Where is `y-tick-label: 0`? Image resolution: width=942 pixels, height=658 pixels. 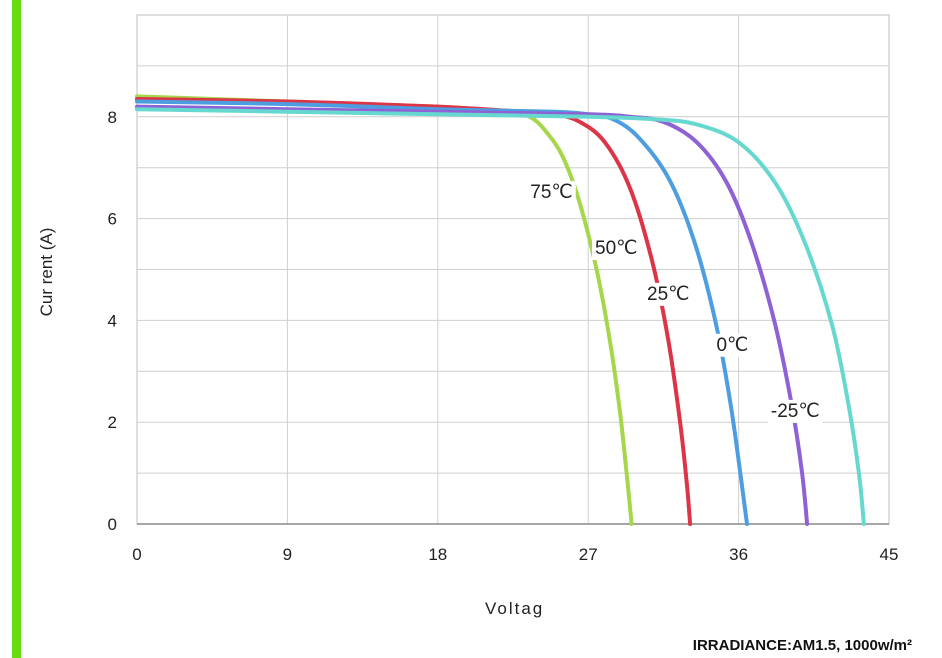
y-tick-label: 0 is located at coordinates (112, 524).